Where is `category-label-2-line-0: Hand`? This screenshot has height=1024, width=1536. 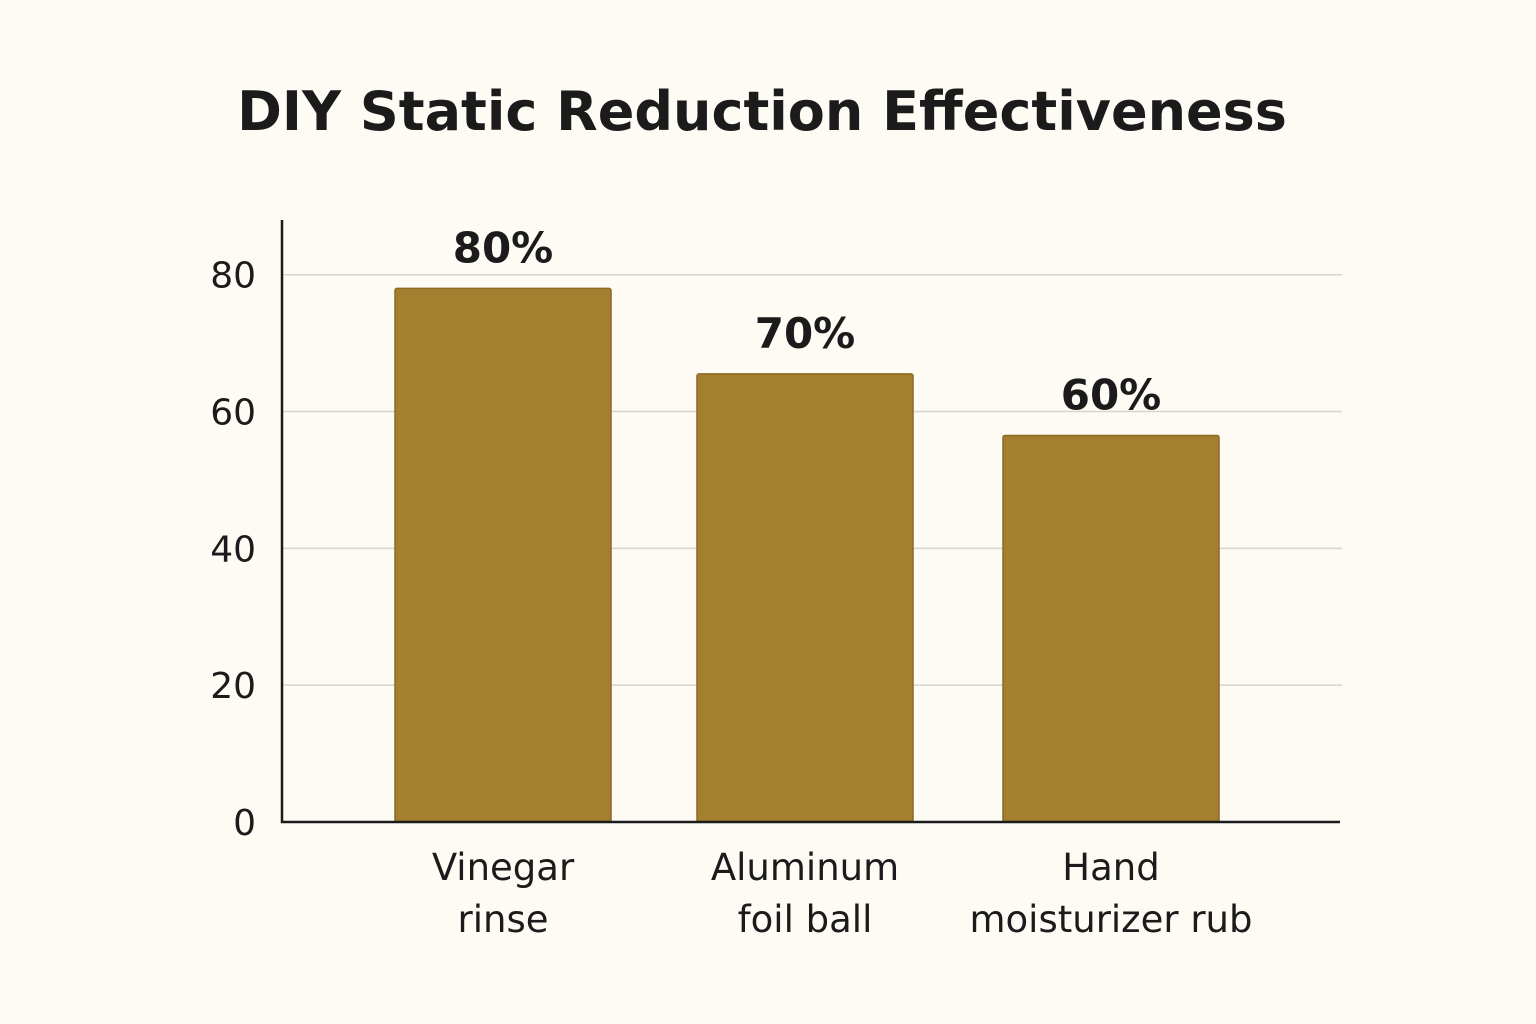 category-label-2-line-0: Hand is located at coordinates (1110, 867).